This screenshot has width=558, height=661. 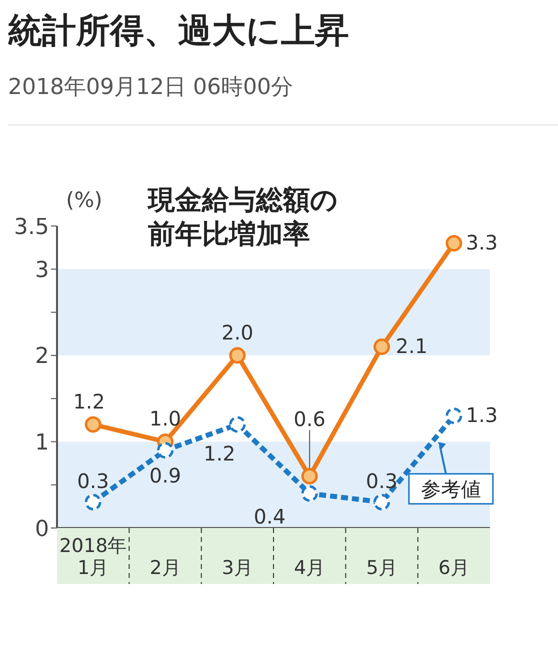 What do you see at coordinates (42, 357) in the screenshot?
I see `y-tick-label: 2` at bounding box center [42, 357].